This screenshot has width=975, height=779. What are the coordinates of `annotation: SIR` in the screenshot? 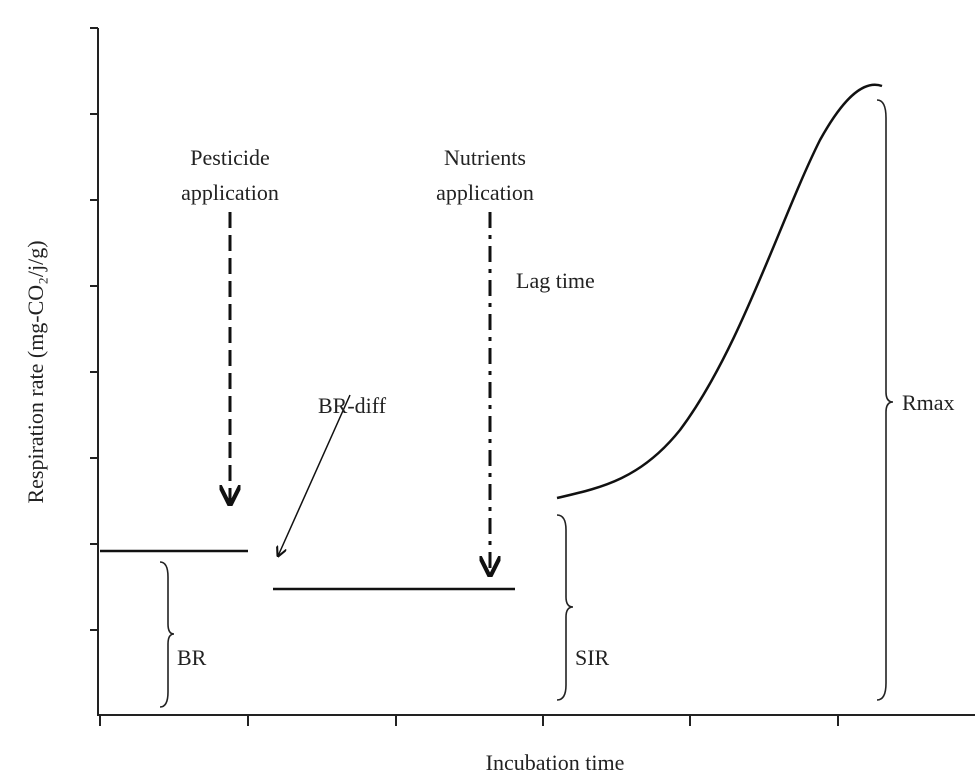 It's located at (592, 657).